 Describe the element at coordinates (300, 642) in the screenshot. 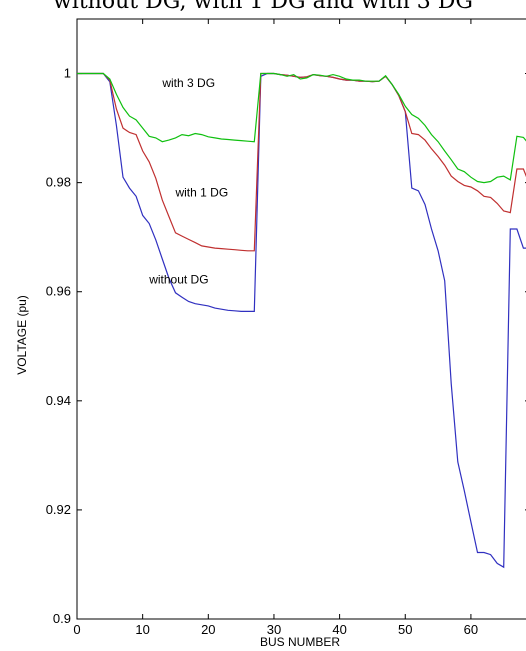

I see `x-axis-label: BUS NUMBER` at that location.